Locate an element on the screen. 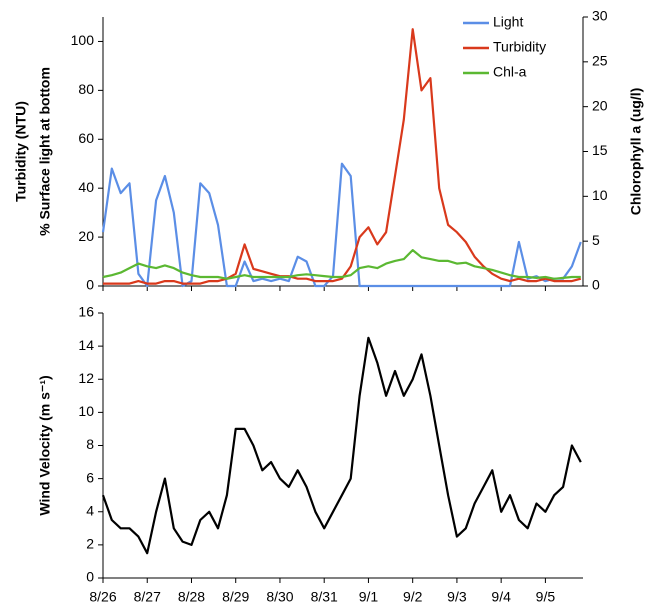 This screenshot has height=616, width=657. y2-tick-label: 20 is located at coordinates (600, 105).